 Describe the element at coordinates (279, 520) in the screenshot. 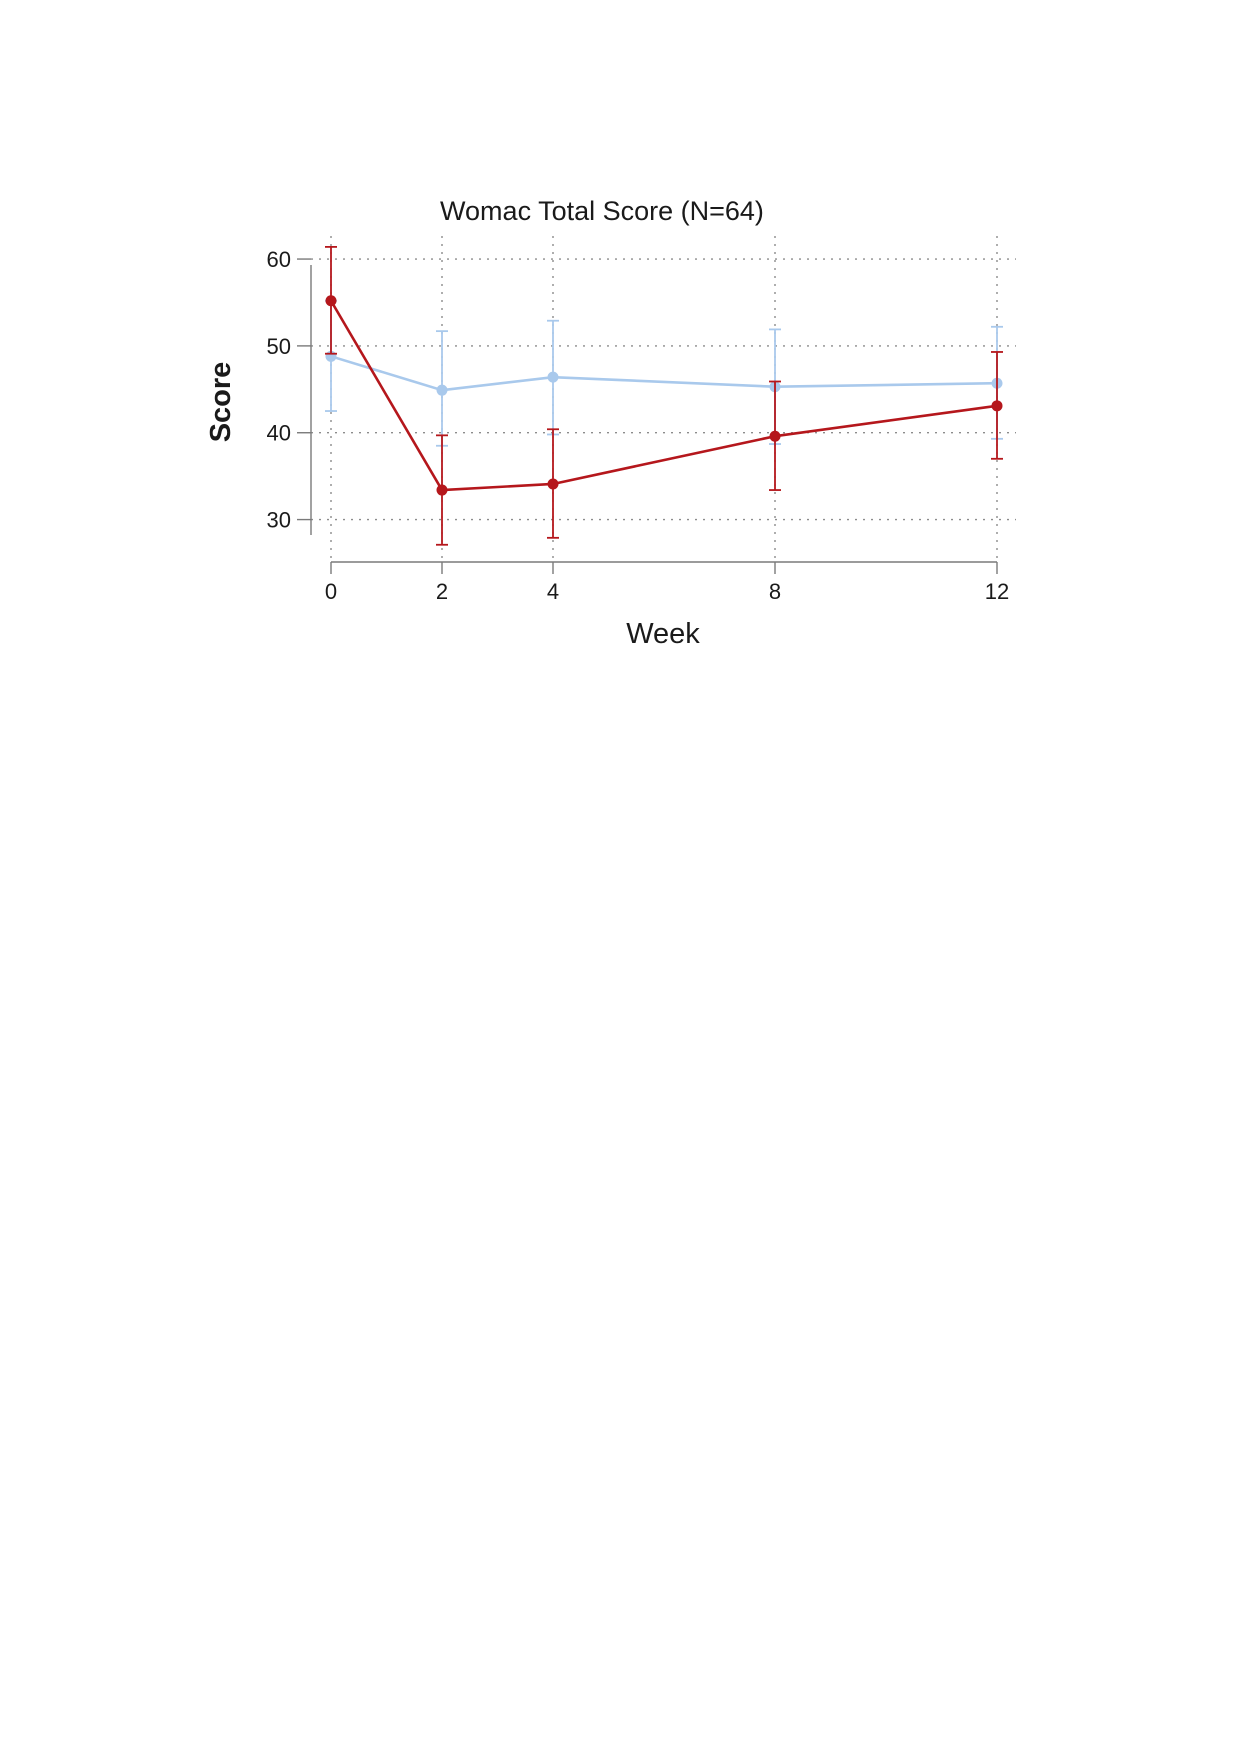

I see `y-tick-label: 30` at that location.